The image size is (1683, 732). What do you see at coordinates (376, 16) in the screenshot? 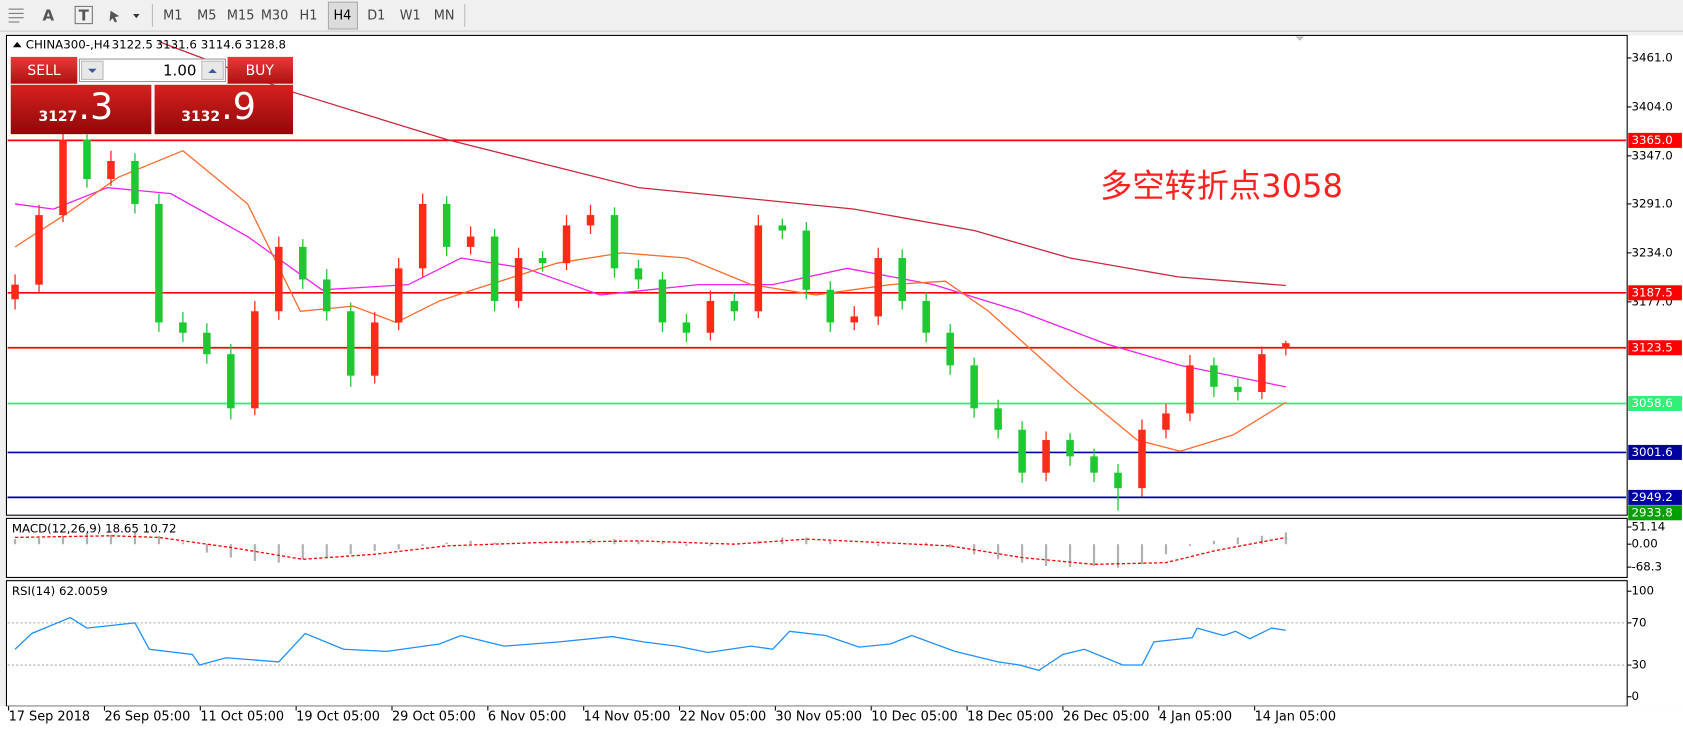
I see `timeframe-button: D1` at bounding box center [376, 16].